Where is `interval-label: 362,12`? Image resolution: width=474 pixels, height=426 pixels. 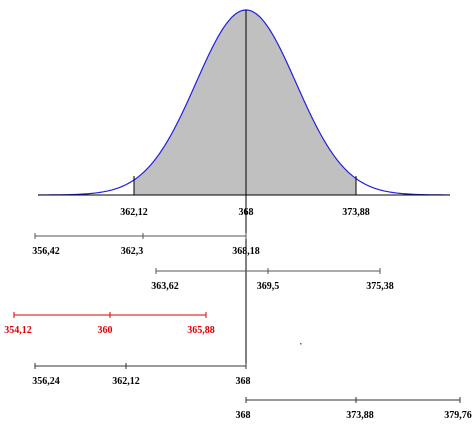
interval-label: 362,12 is located at coordinates (126, 381).